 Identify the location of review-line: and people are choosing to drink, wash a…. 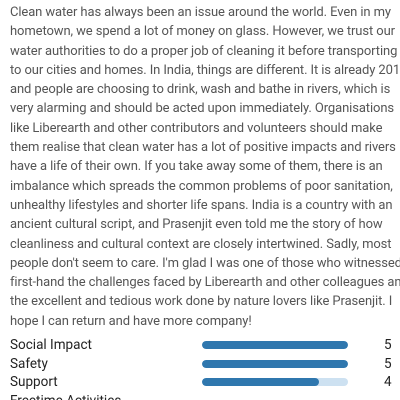
(200, 90).